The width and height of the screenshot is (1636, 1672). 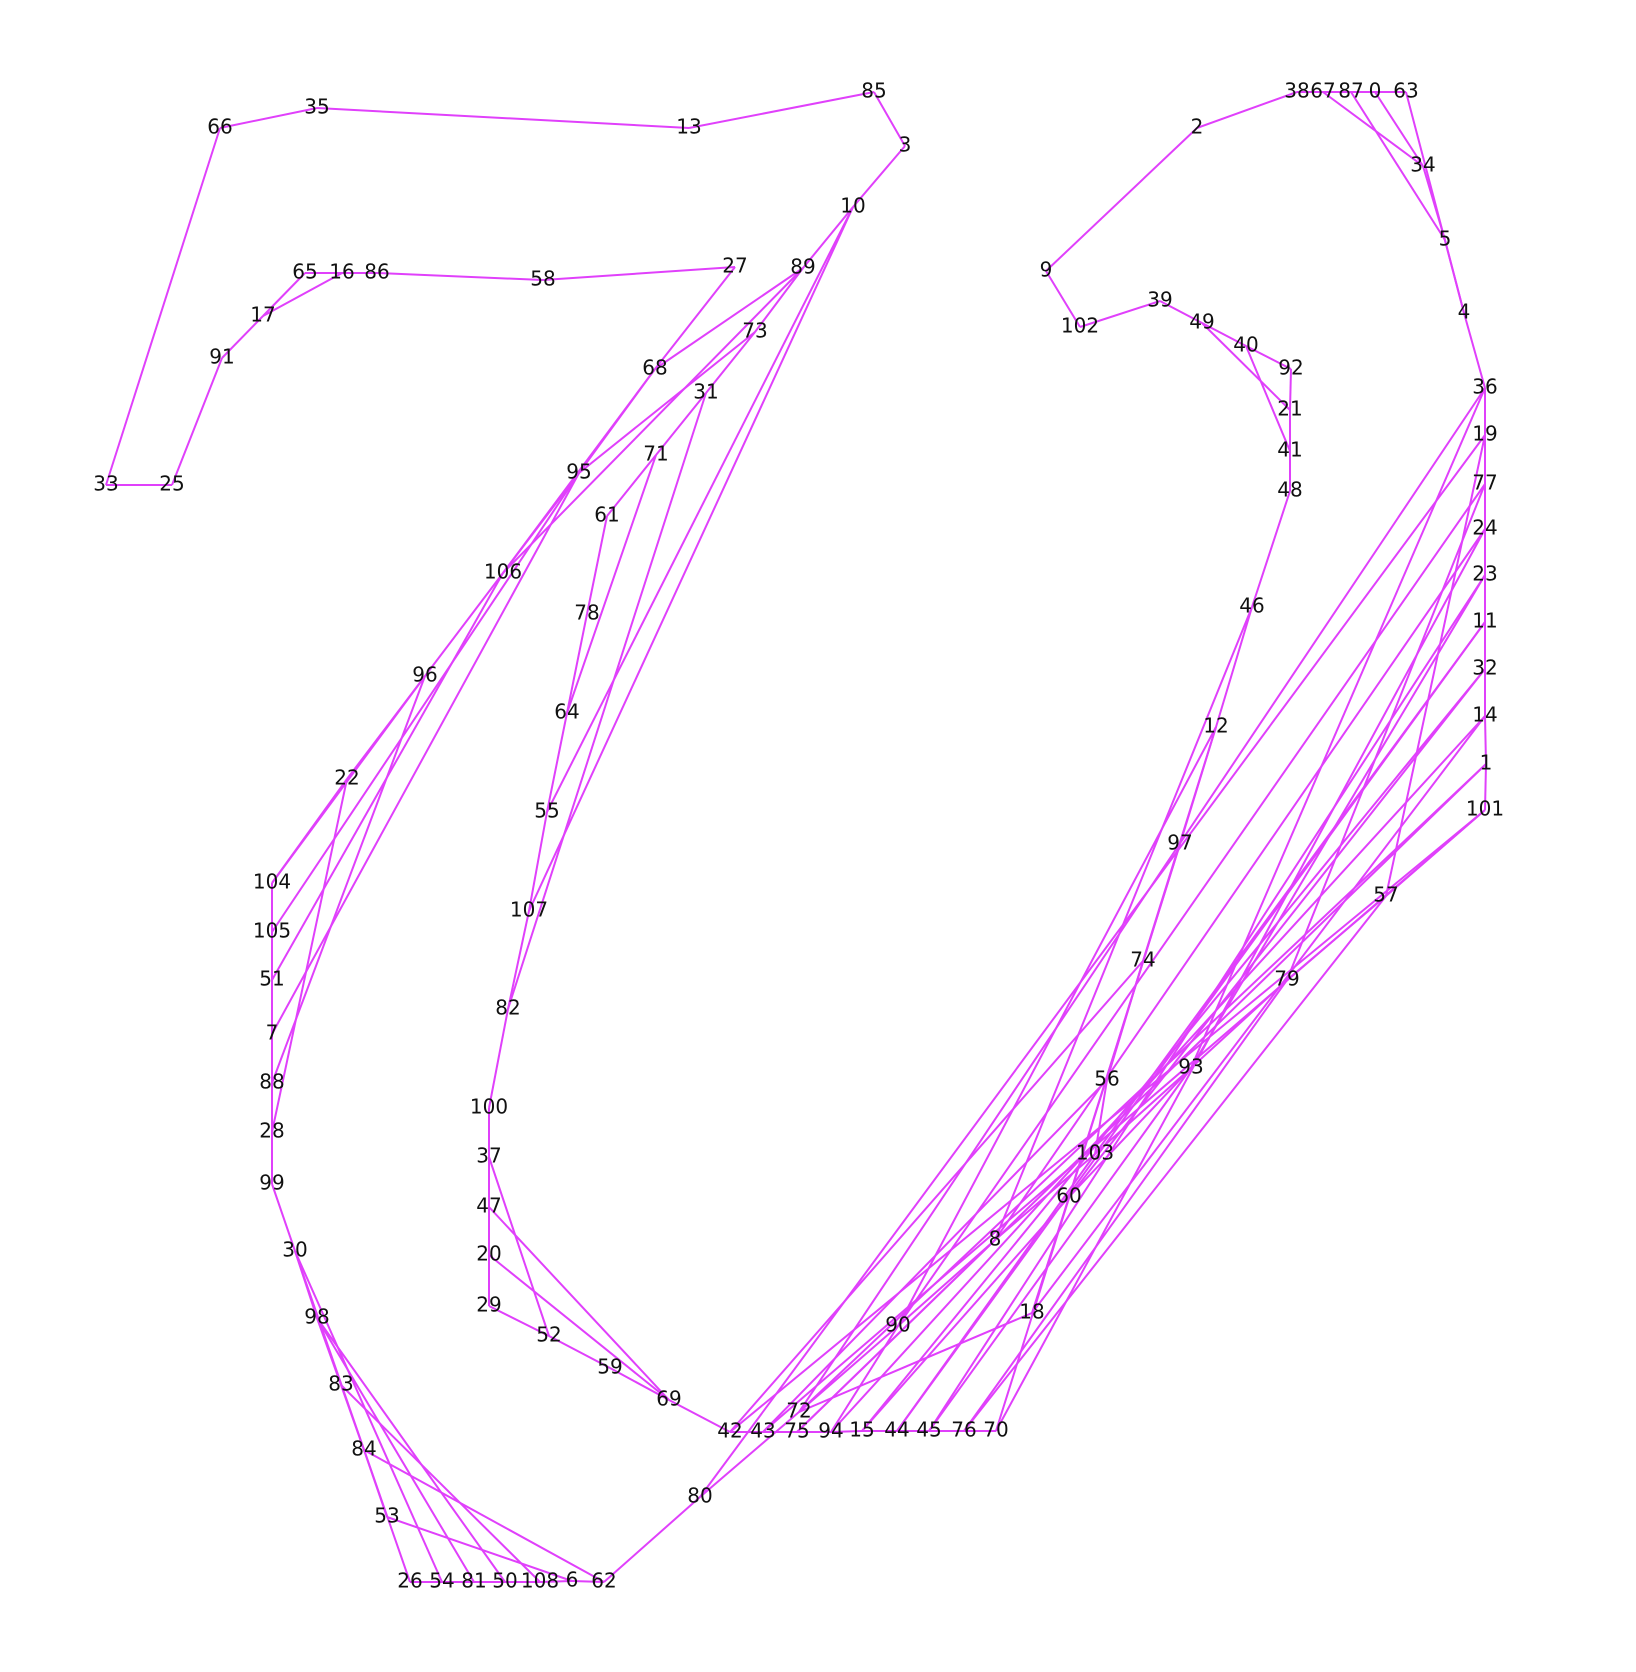 What do you see at coordinates (798, 1411) in the screenshot?
I see `node-72: 72` at bounding box center [798, 1411].